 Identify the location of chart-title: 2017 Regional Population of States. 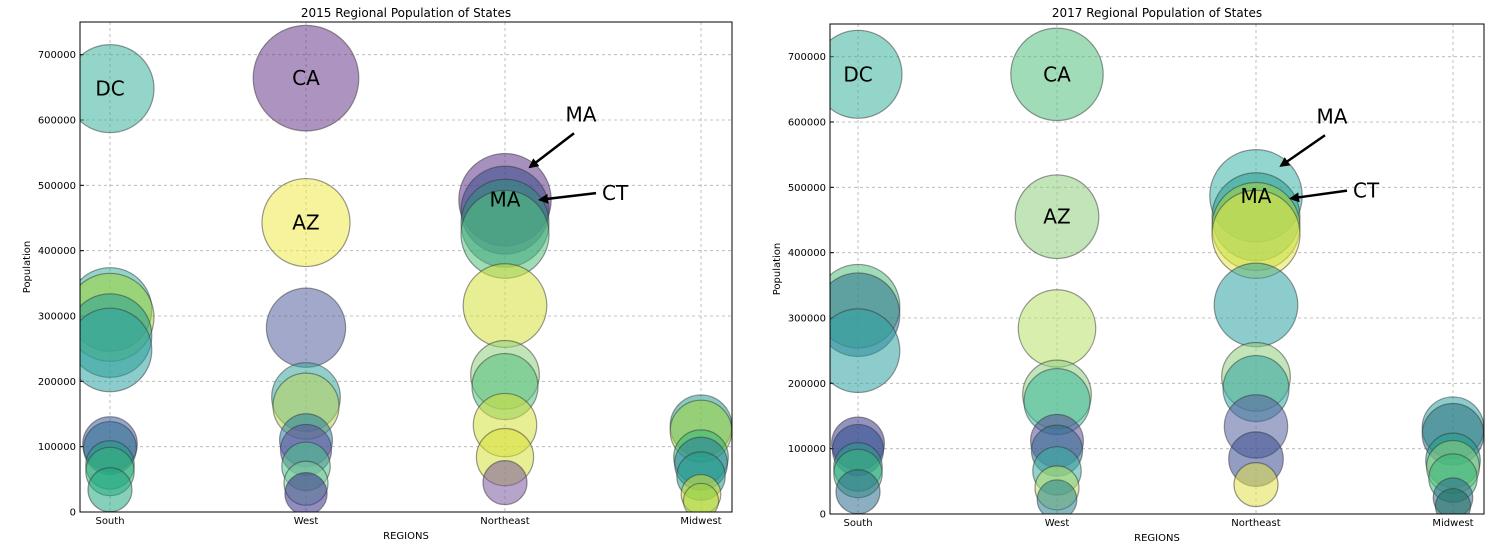
(1157, 13).